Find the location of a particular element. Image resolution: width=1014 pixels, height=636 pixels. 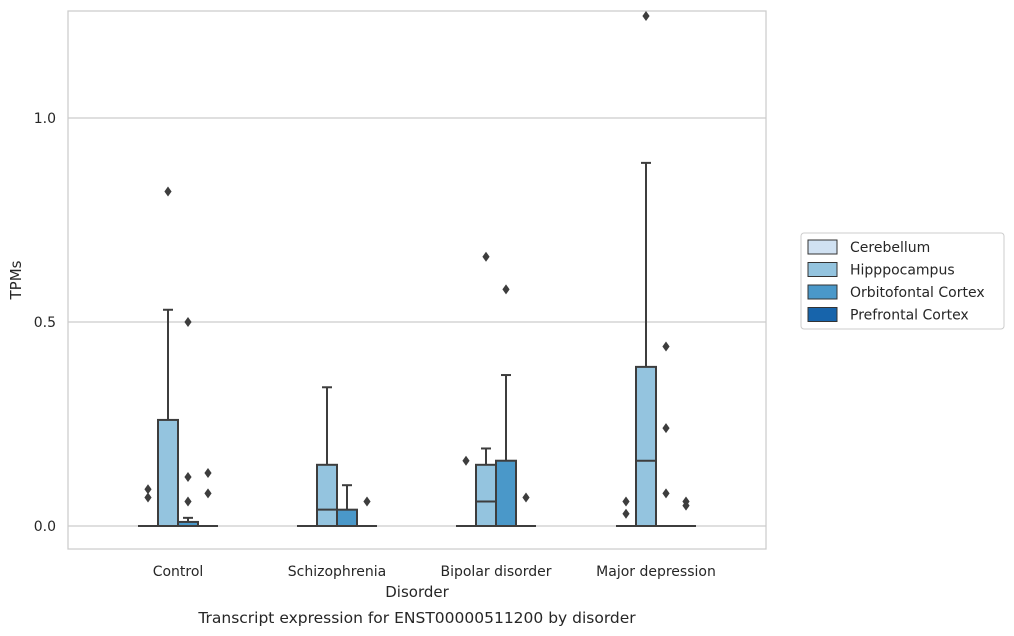

box-schizophrenia-prefrontal-cortex is located at coordinates (367, 511).